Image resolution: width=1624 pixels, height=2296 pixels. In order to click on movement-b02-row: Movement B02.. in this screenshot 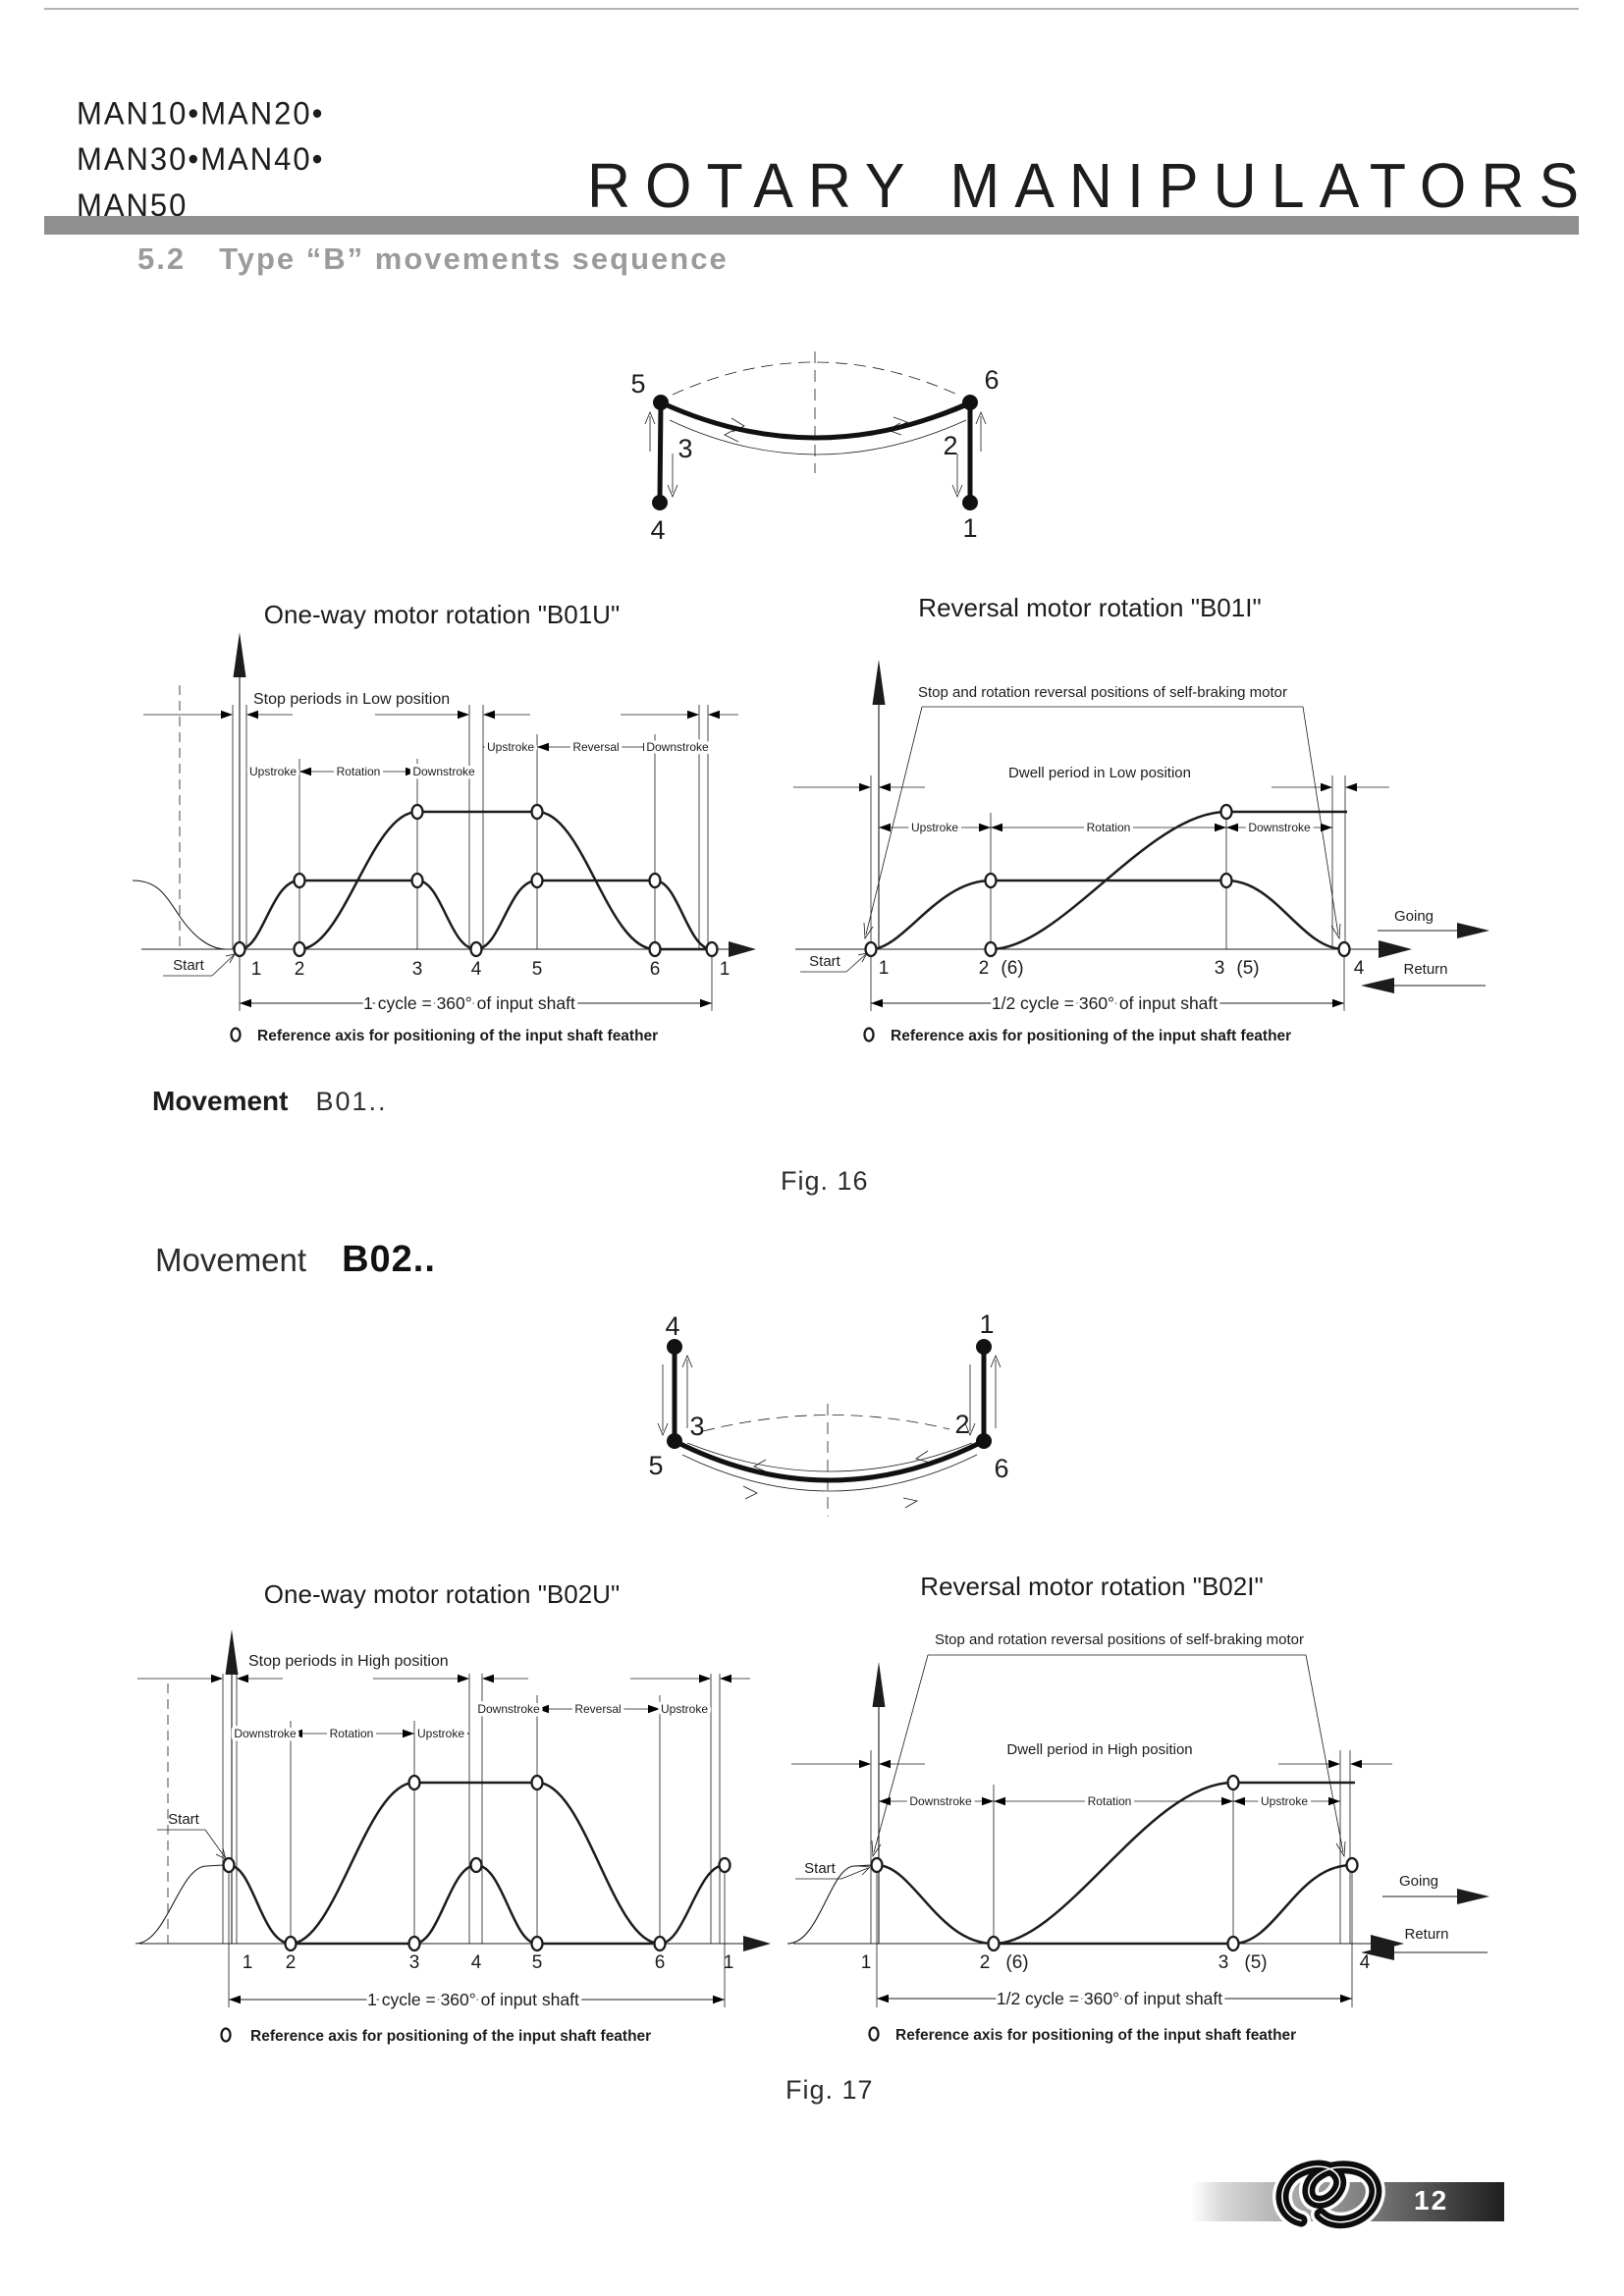, I will do `click(295, 1260)`.